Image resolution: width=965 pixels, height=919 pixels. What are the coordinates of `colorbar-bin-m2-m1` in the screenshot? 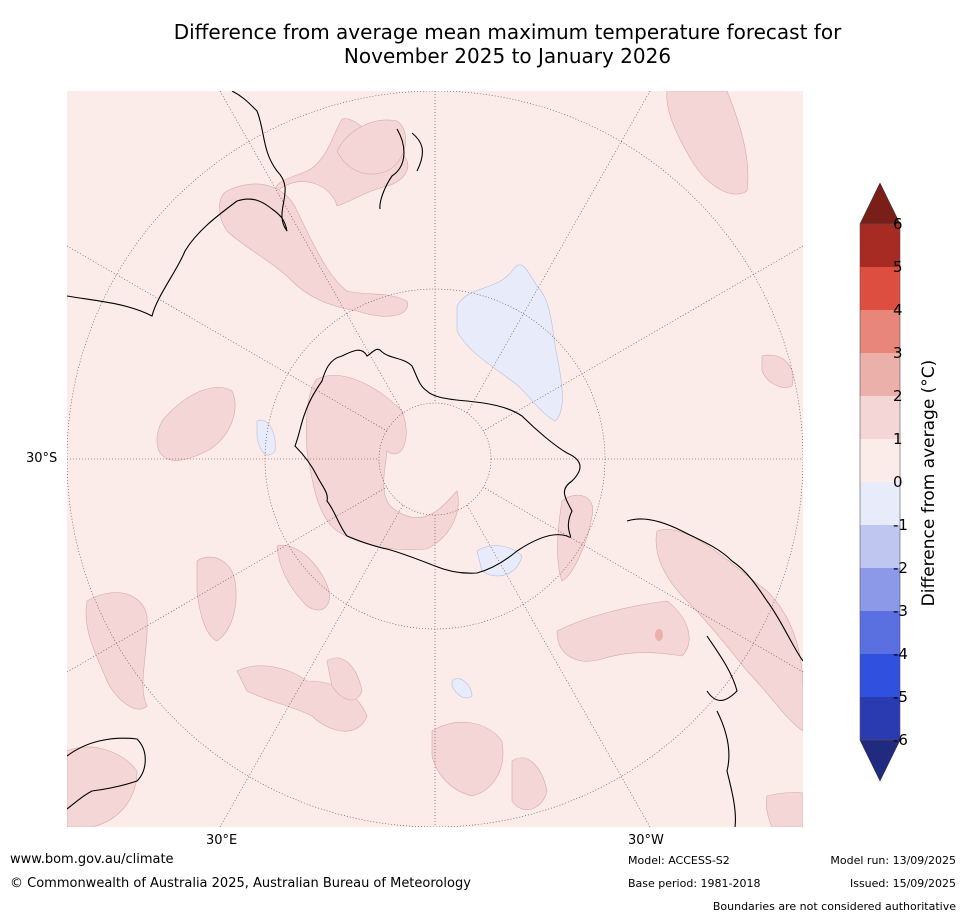 It's located at (880, 546).